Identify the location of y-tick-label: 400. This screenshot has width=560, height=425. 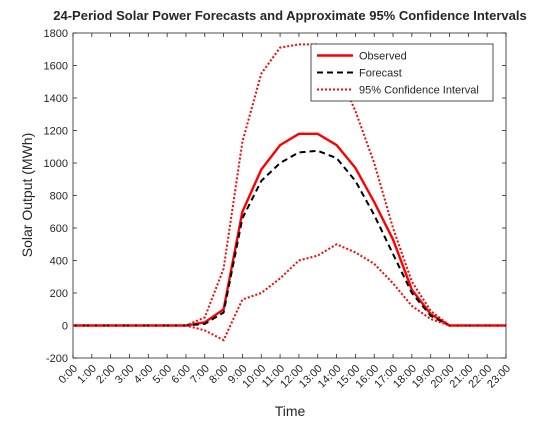
(59, 262).